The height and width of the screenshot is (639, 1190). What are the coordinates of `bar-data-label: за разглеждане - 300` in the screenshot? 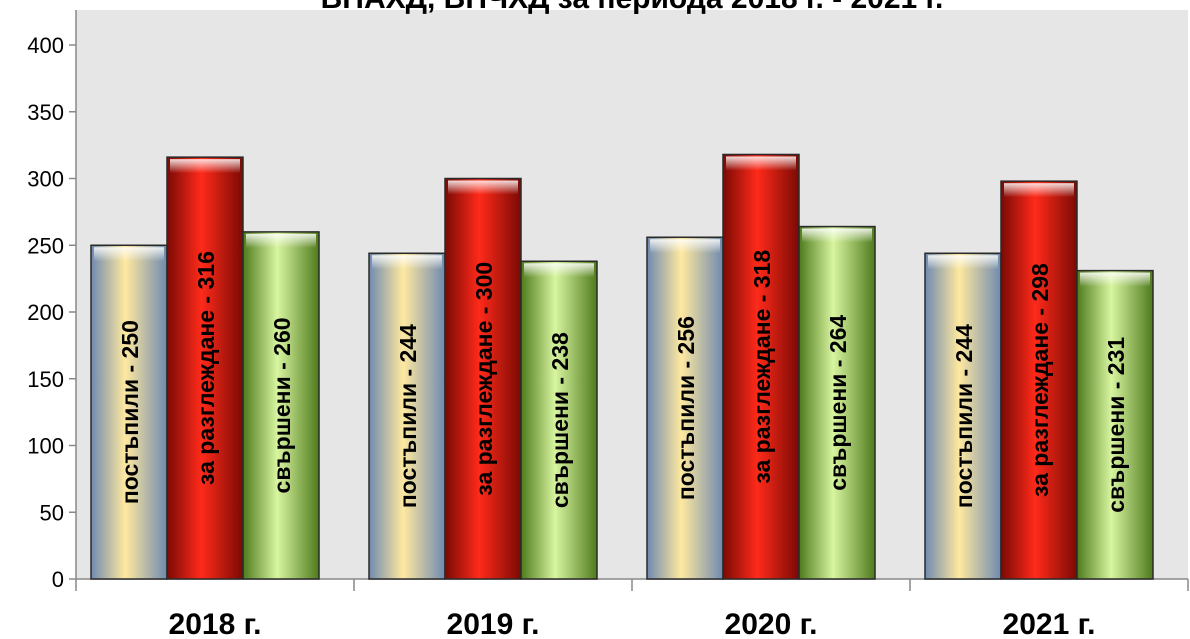 It's located at (484, 379).